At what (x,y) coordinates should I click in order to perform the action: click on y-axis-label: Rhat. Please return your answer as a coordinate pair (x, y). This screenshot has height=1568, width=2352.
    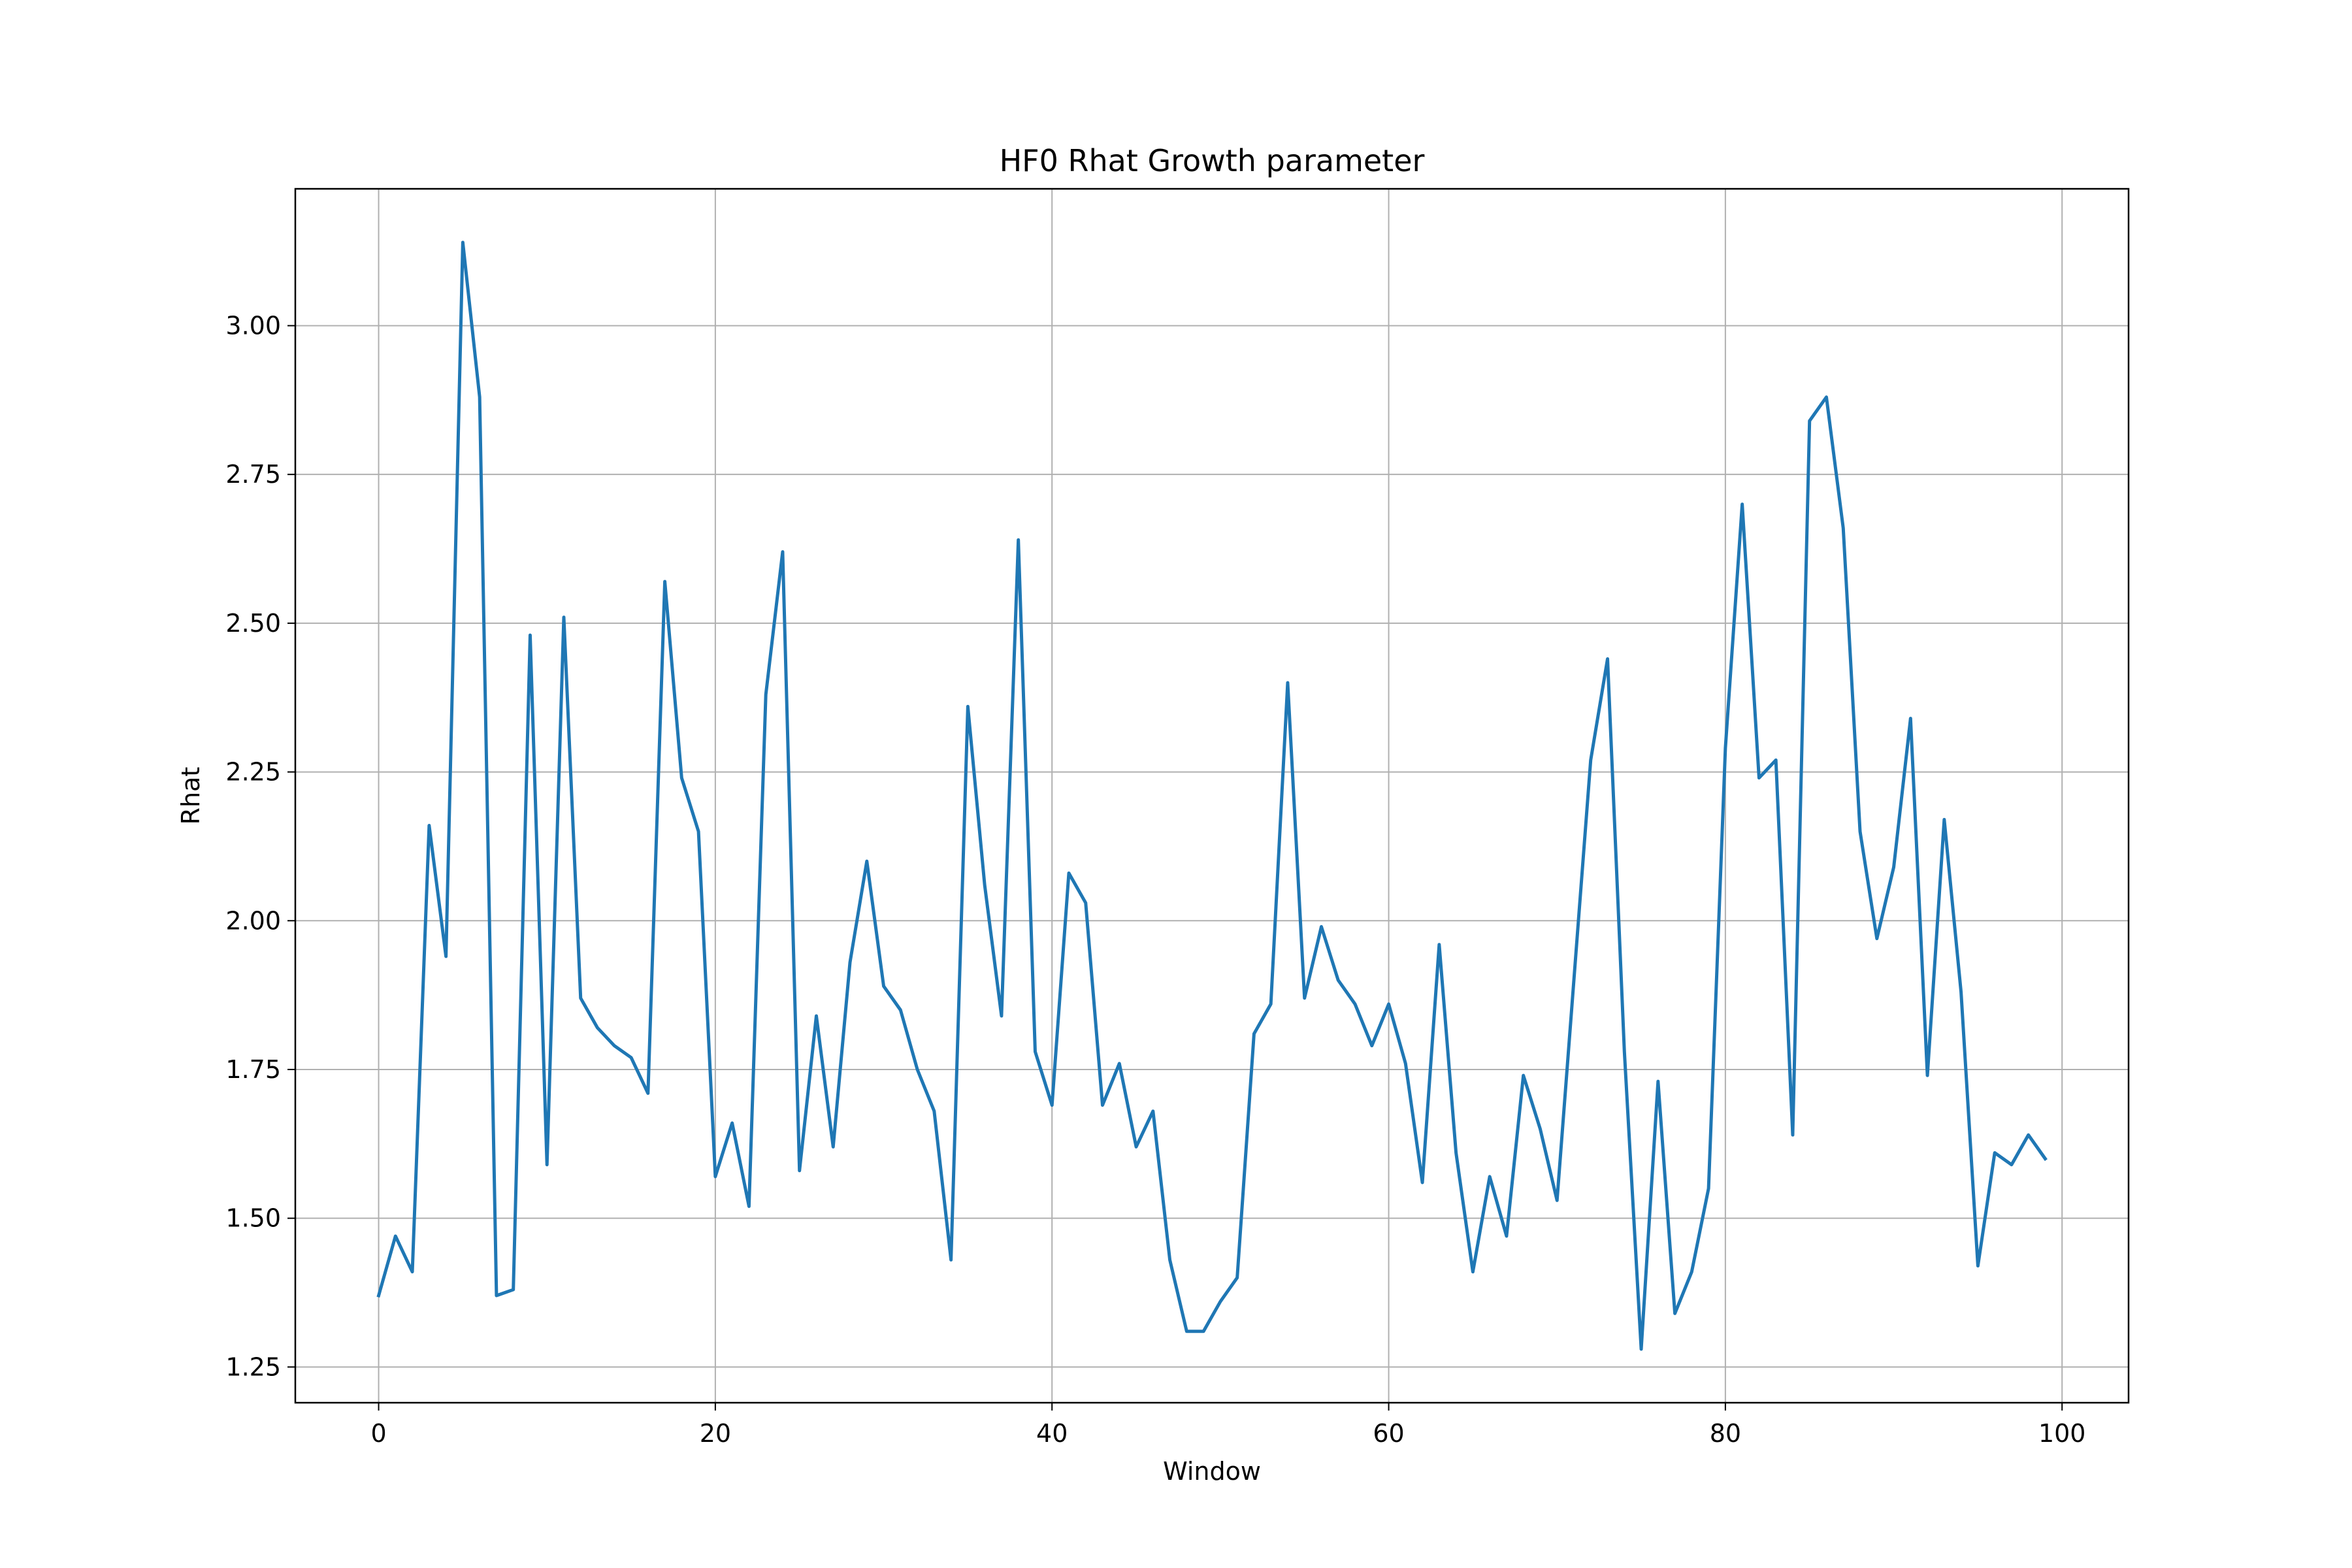
    Looking at the image, I should click on (190, 796).